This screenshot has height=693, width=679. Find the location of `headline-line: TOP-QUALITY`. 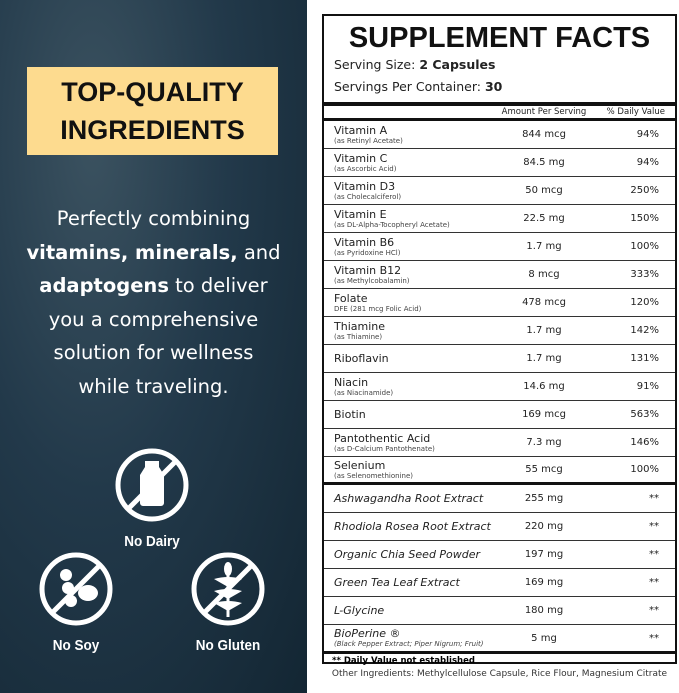

headline-line: TOP-QUALITY is located at coordinates (152, 92).